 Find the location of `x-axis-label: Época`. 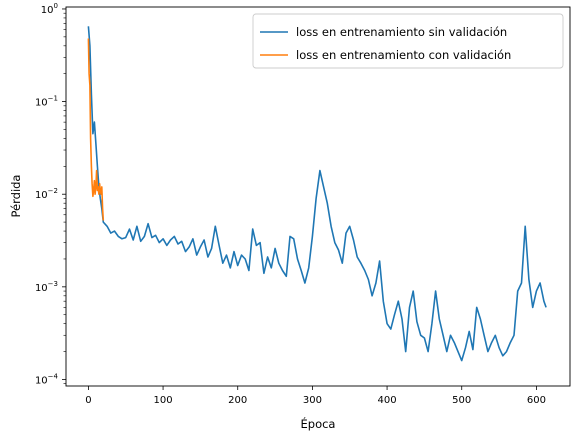

x-axis-label: Época is located at coordinates (318, 423).